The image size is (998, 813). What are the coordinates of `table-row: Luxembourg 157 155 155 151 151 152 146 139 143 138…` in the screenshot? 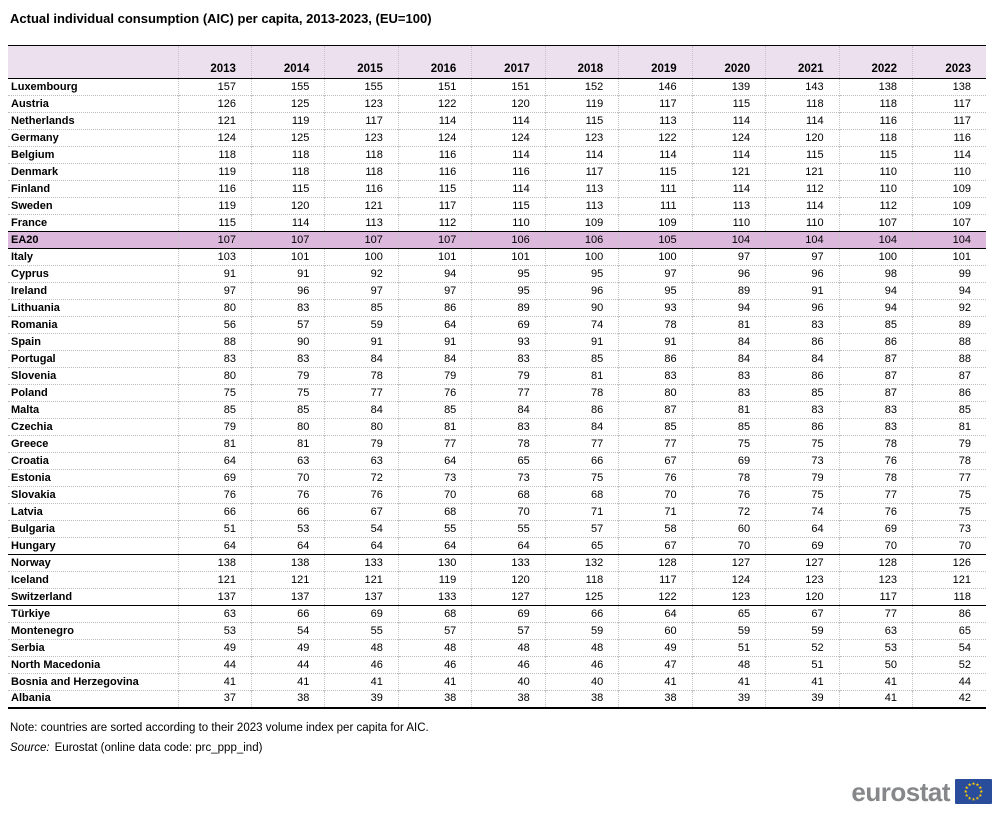 It's located at (497, 87).